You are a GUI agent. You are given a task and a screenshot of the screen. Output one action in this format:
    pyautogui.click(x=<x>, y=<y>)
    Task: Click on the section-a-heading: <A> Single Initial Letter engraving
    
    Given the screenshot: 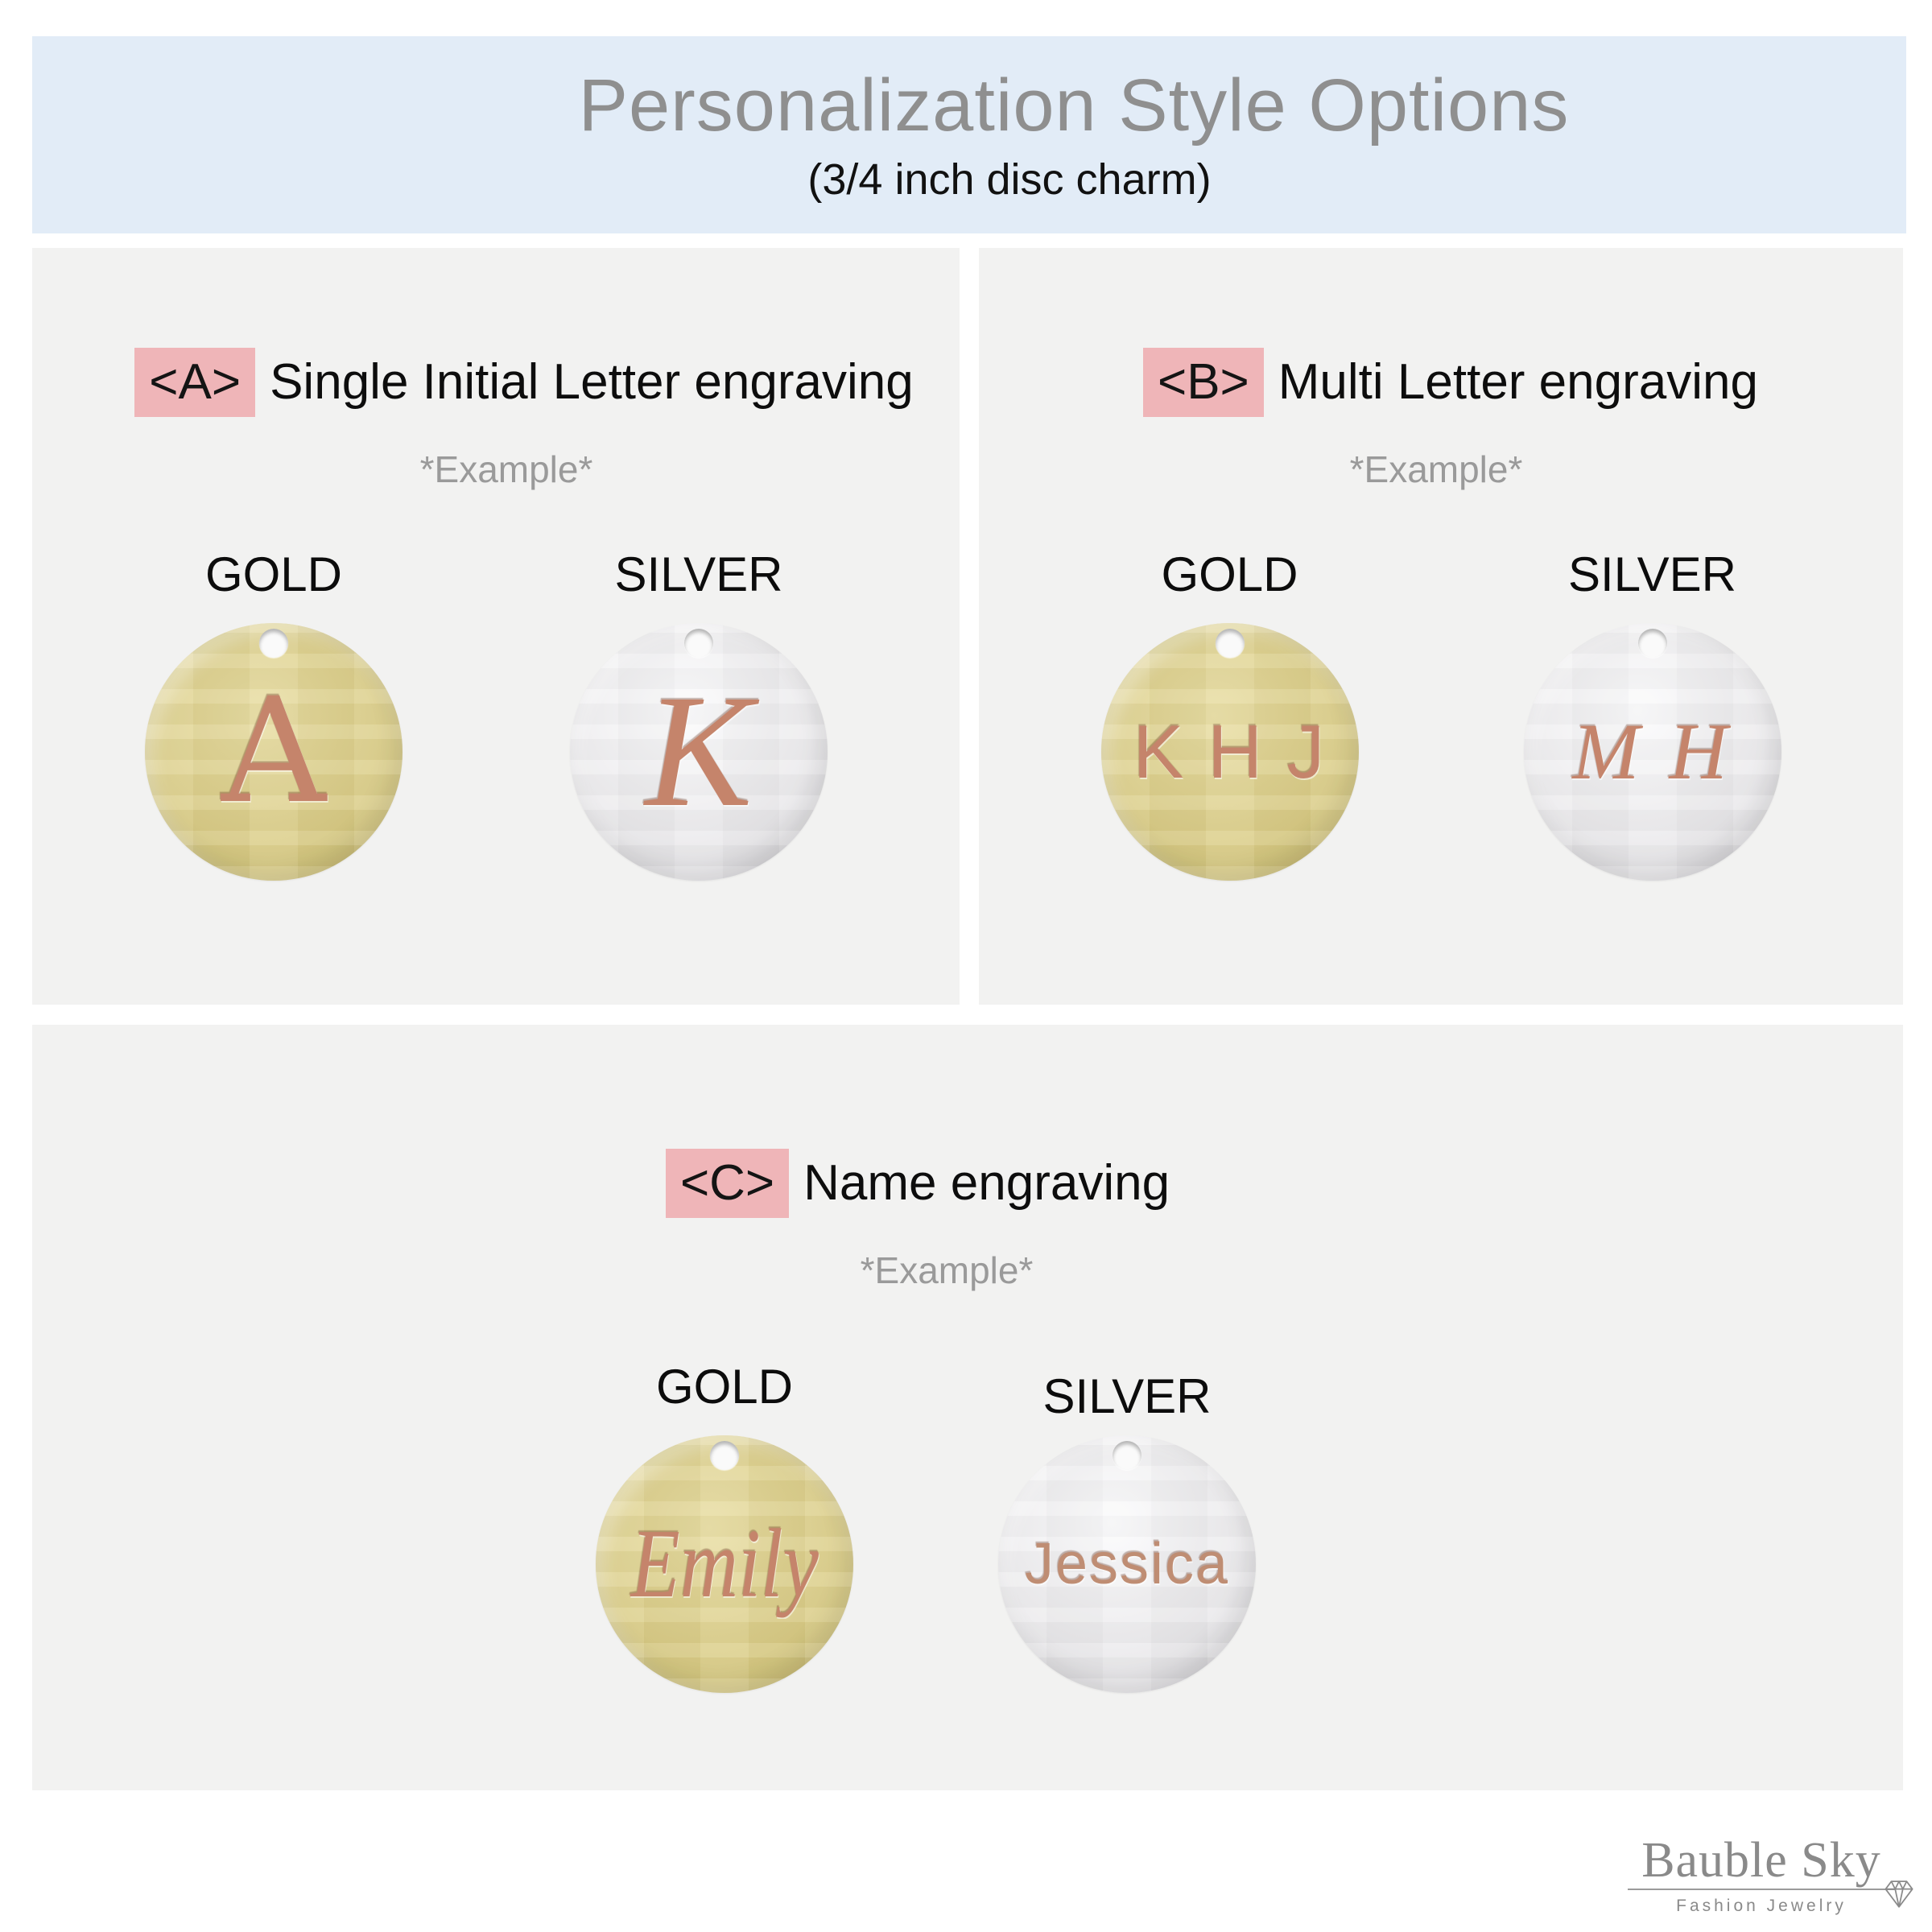 What is the action you would take?
    pyautogui.click(x=524, y=382)
    